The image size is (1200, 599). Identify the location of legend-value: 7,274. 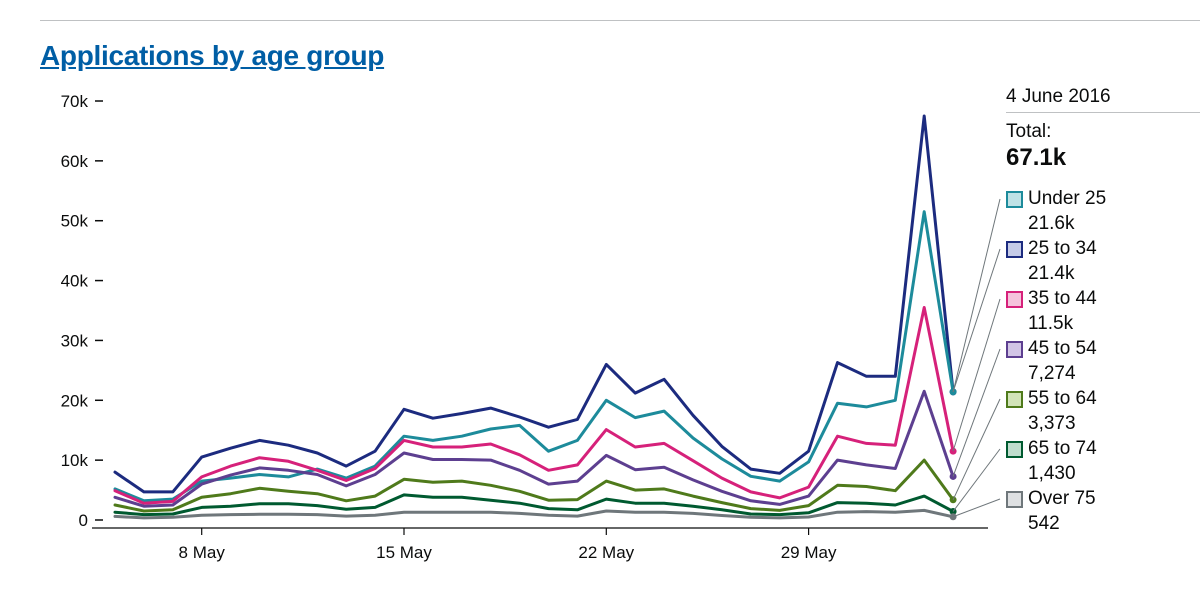
(1052, 373).